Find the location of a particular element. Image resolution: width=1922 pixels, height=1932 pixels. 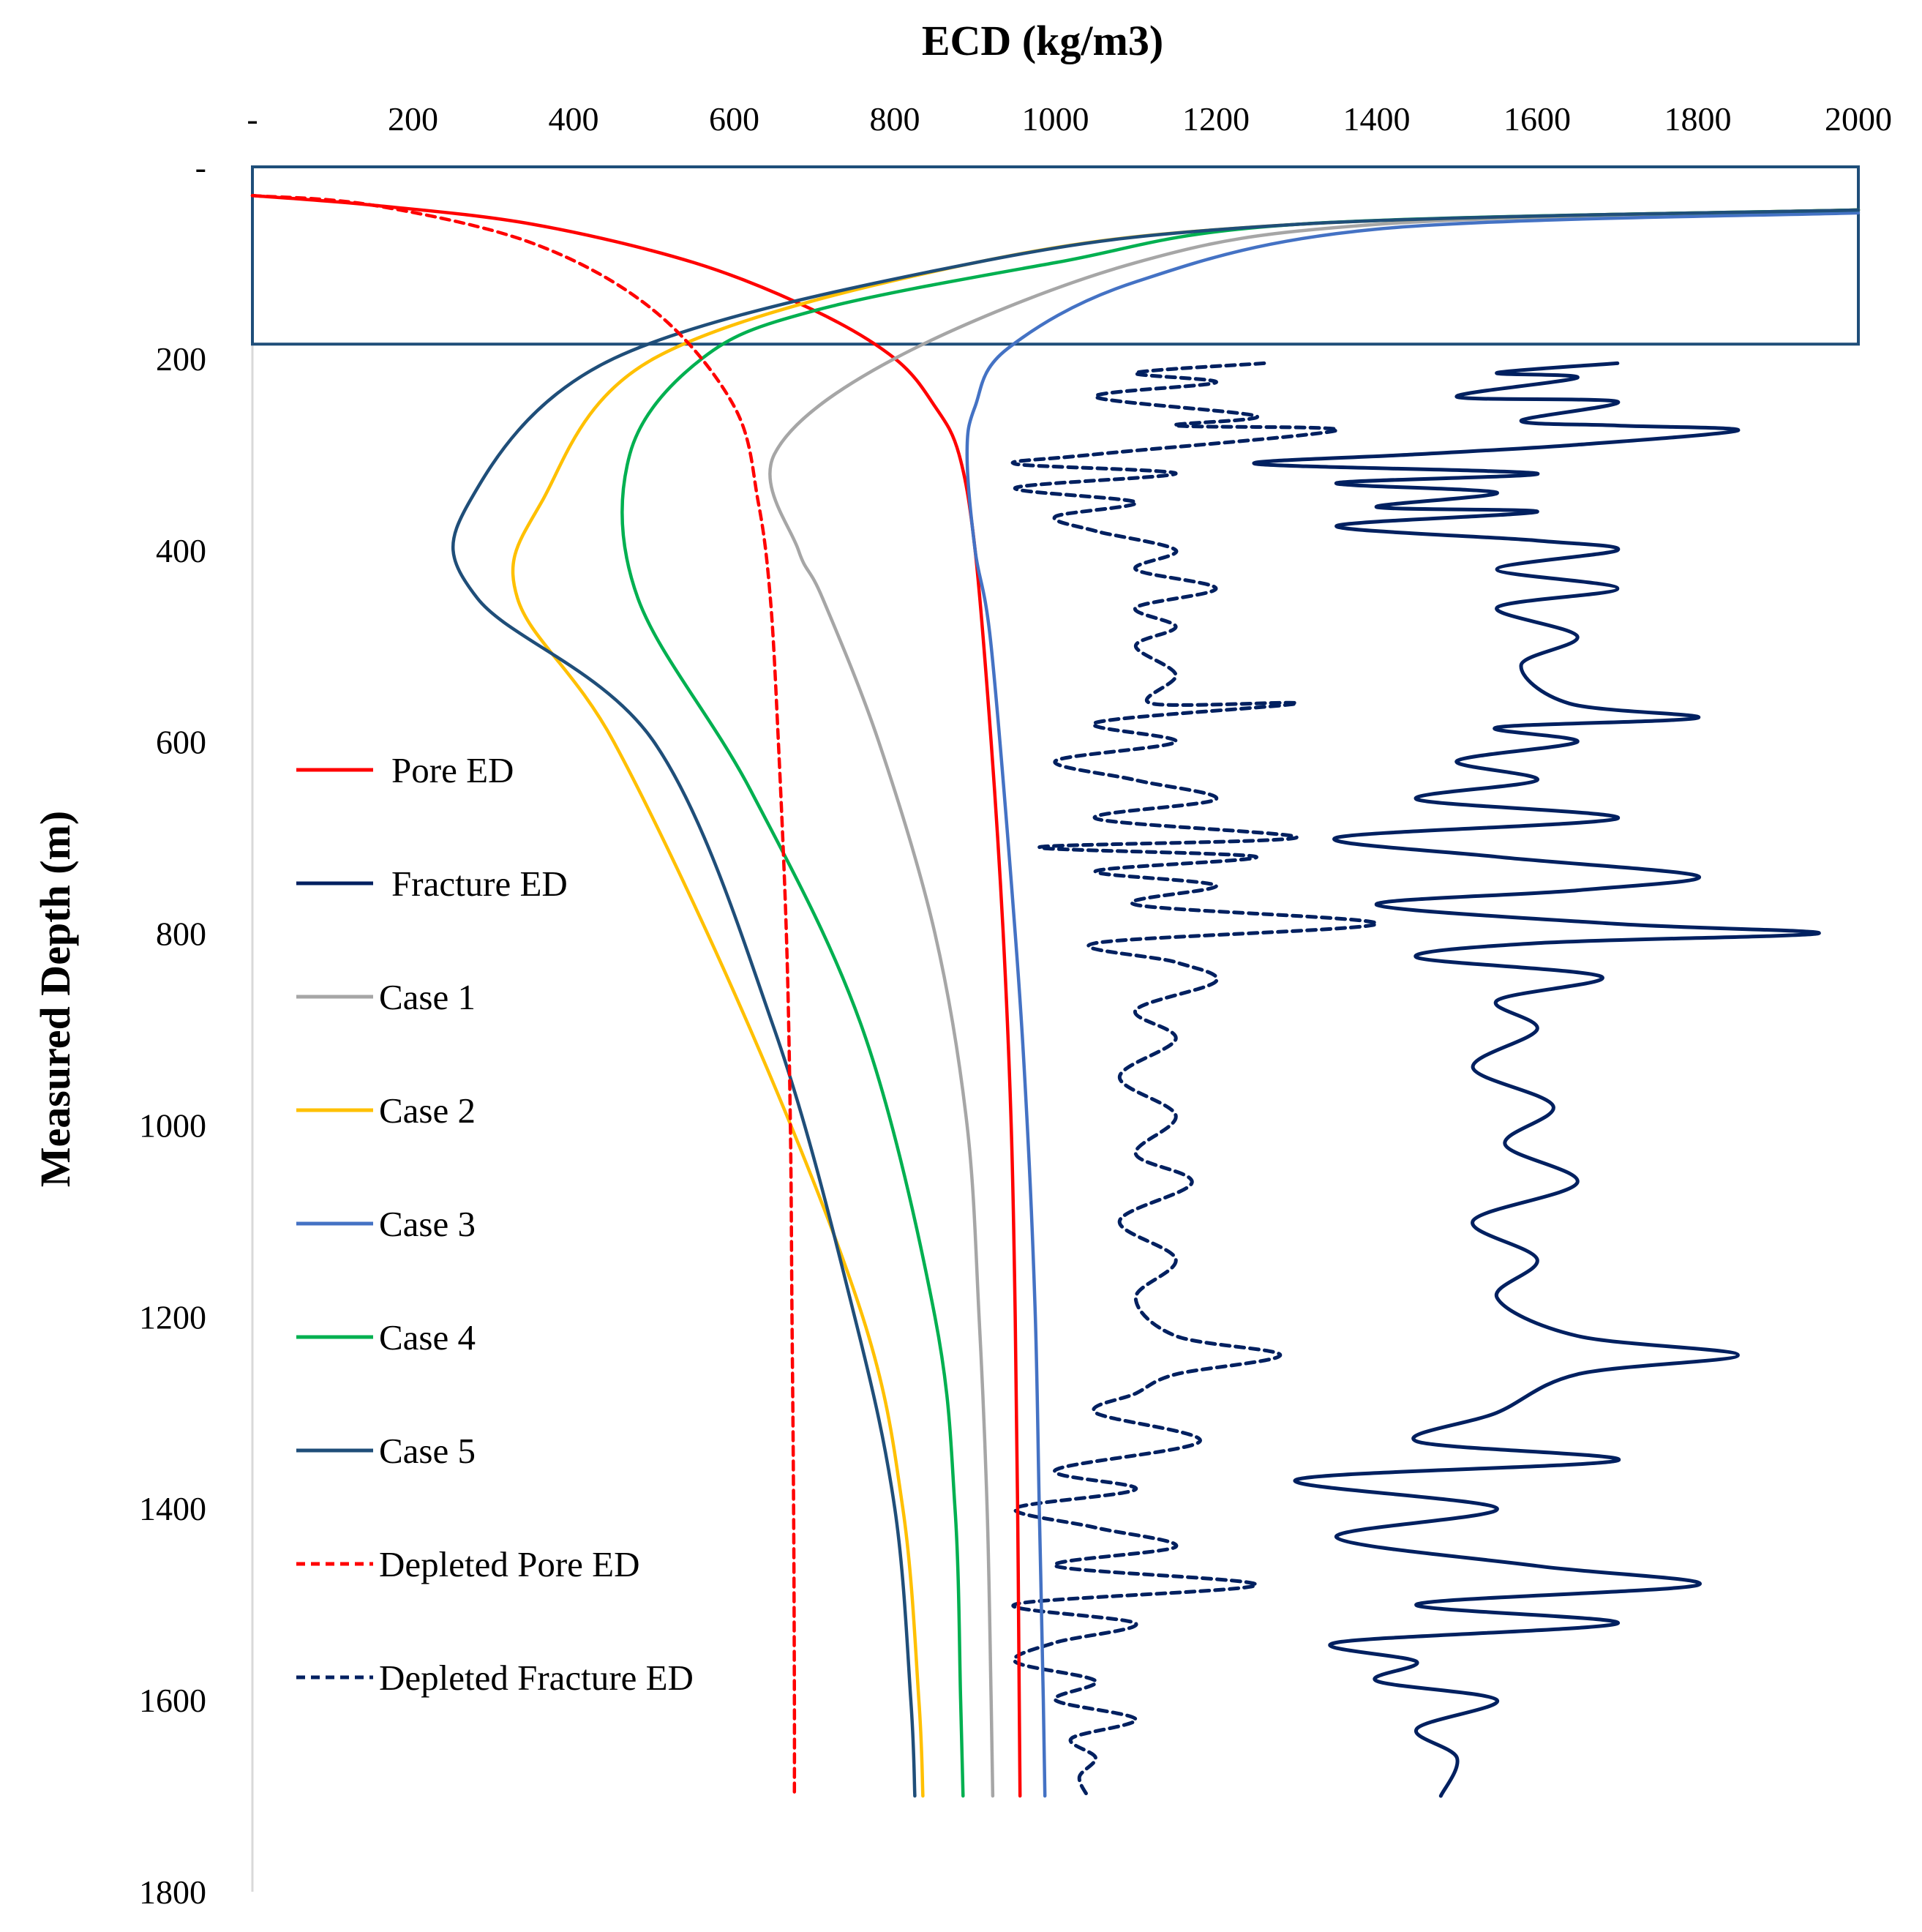

y-axis-ticks: - 200 400 600 800 1000 1200 1400 1600 1800 is located at coordinates (172, 1030).